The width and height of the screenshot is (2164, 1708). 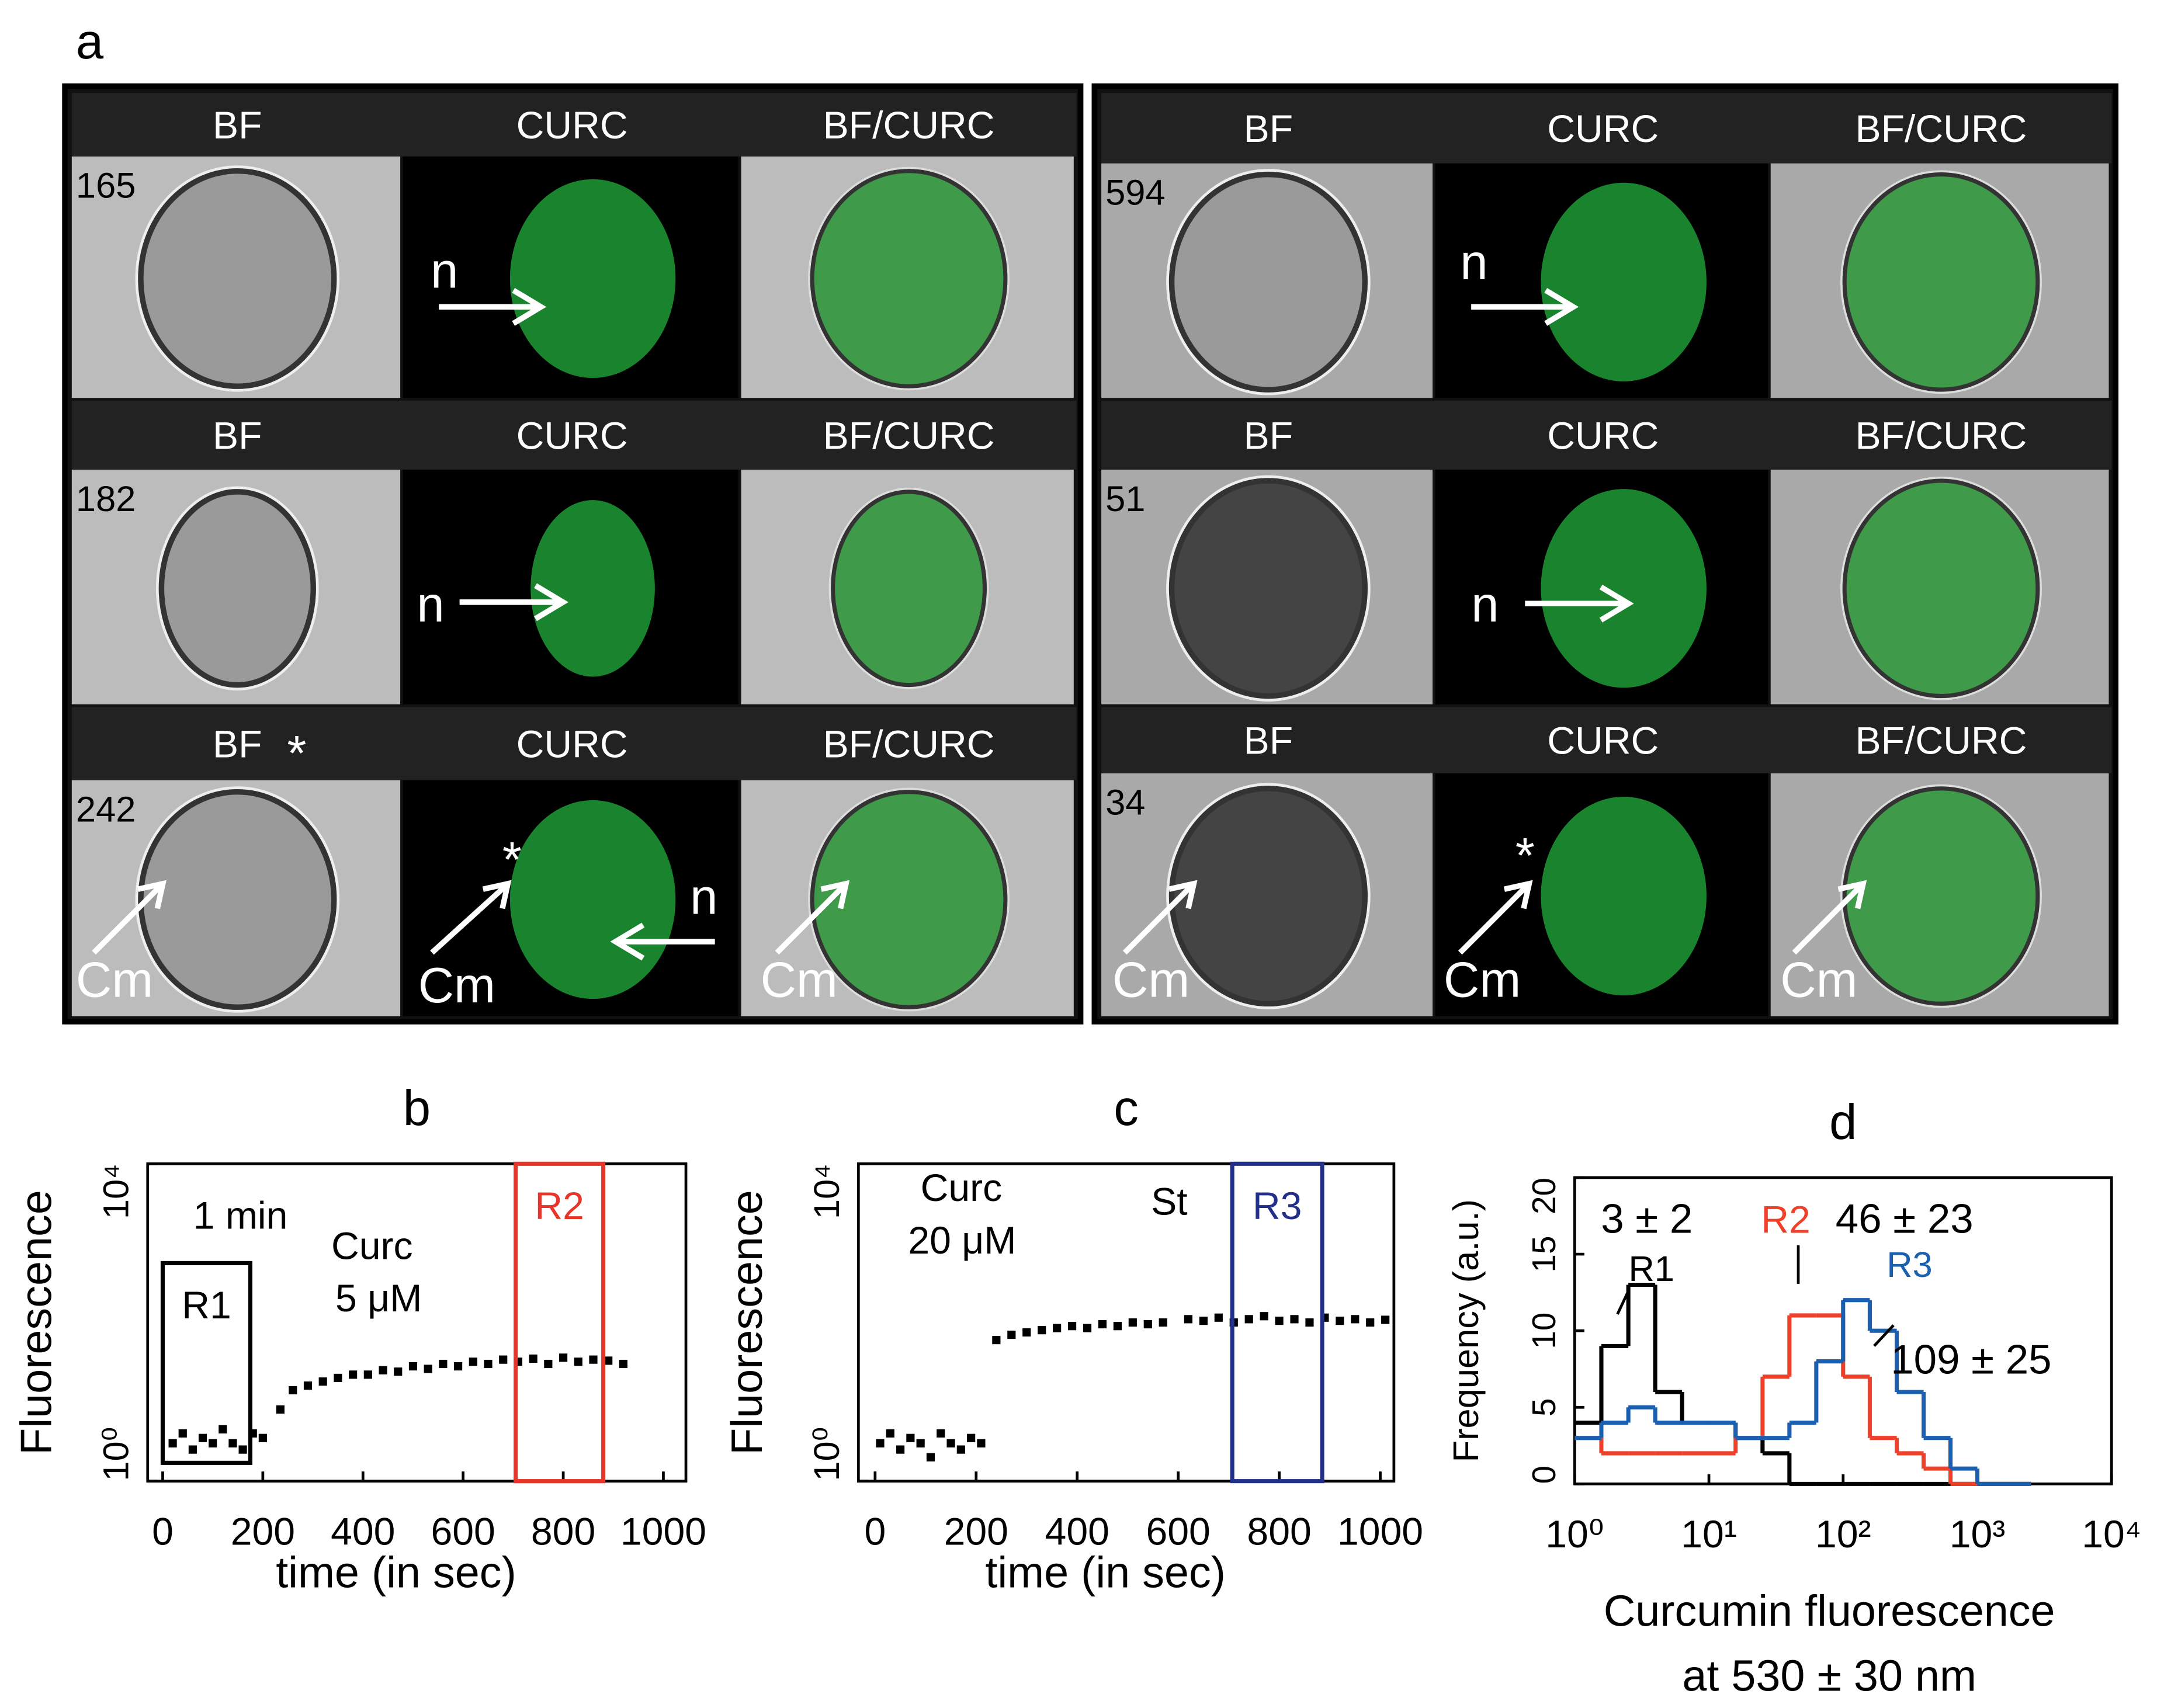 What do you see at coordinates (1884, 1335) in the screenshot?
I see `leader` at bounding box center [1884, 1335].